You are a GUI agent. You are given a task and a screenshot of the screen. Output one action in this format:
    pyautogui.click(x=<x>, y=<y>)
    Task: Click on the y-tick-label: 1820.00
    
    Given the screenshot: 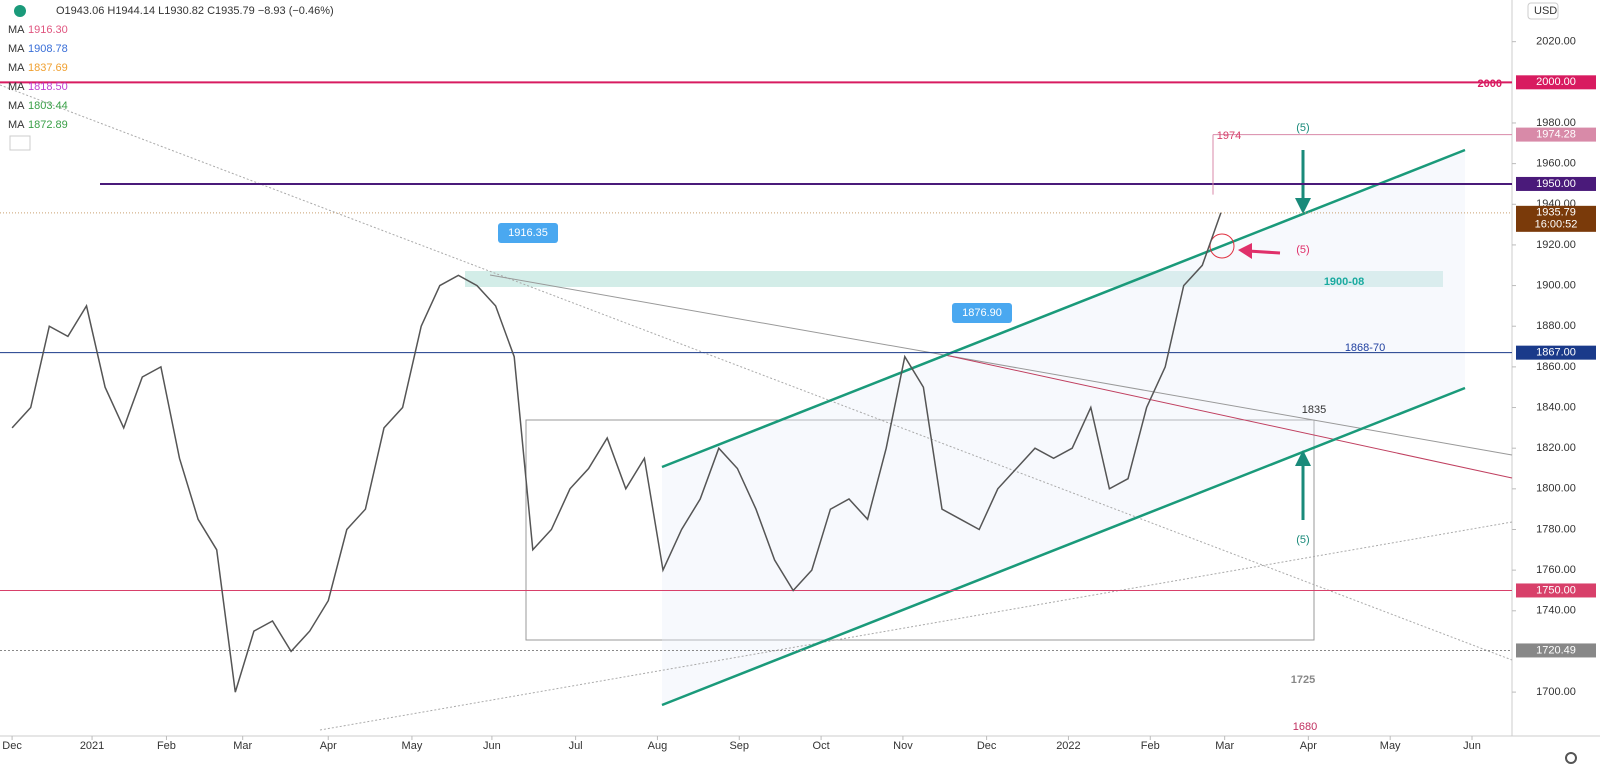 What is the action you would take?
    pyautogui.click(x=1556, y=448)
    